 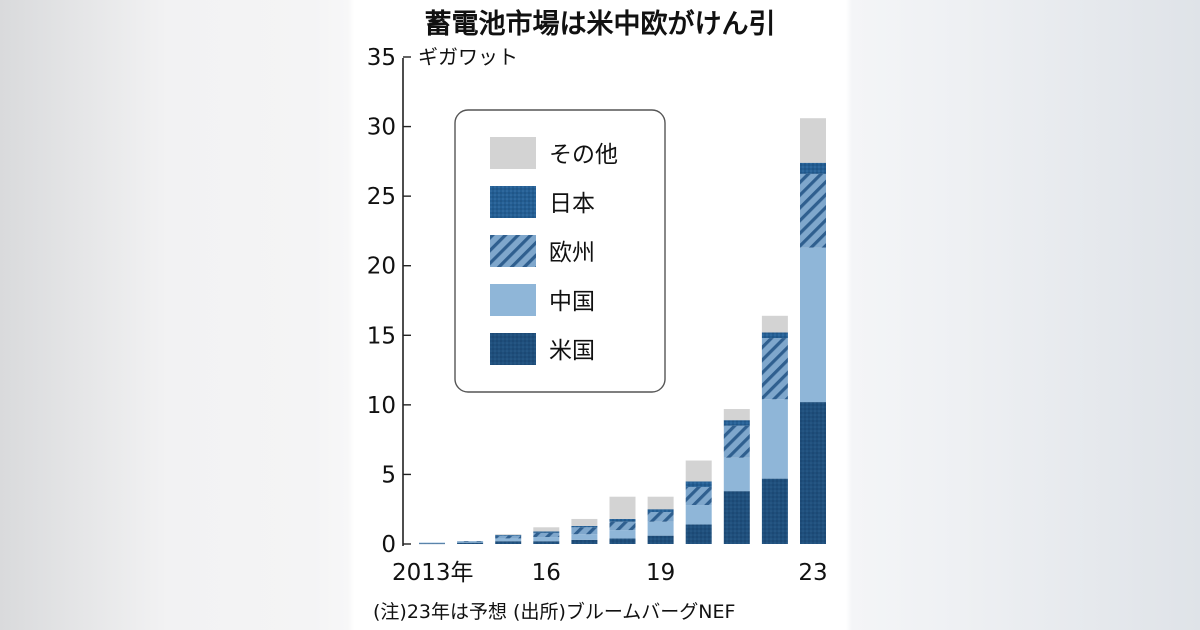 I want to click on bar-segment-2013-米国, so click(x=432, y=544).